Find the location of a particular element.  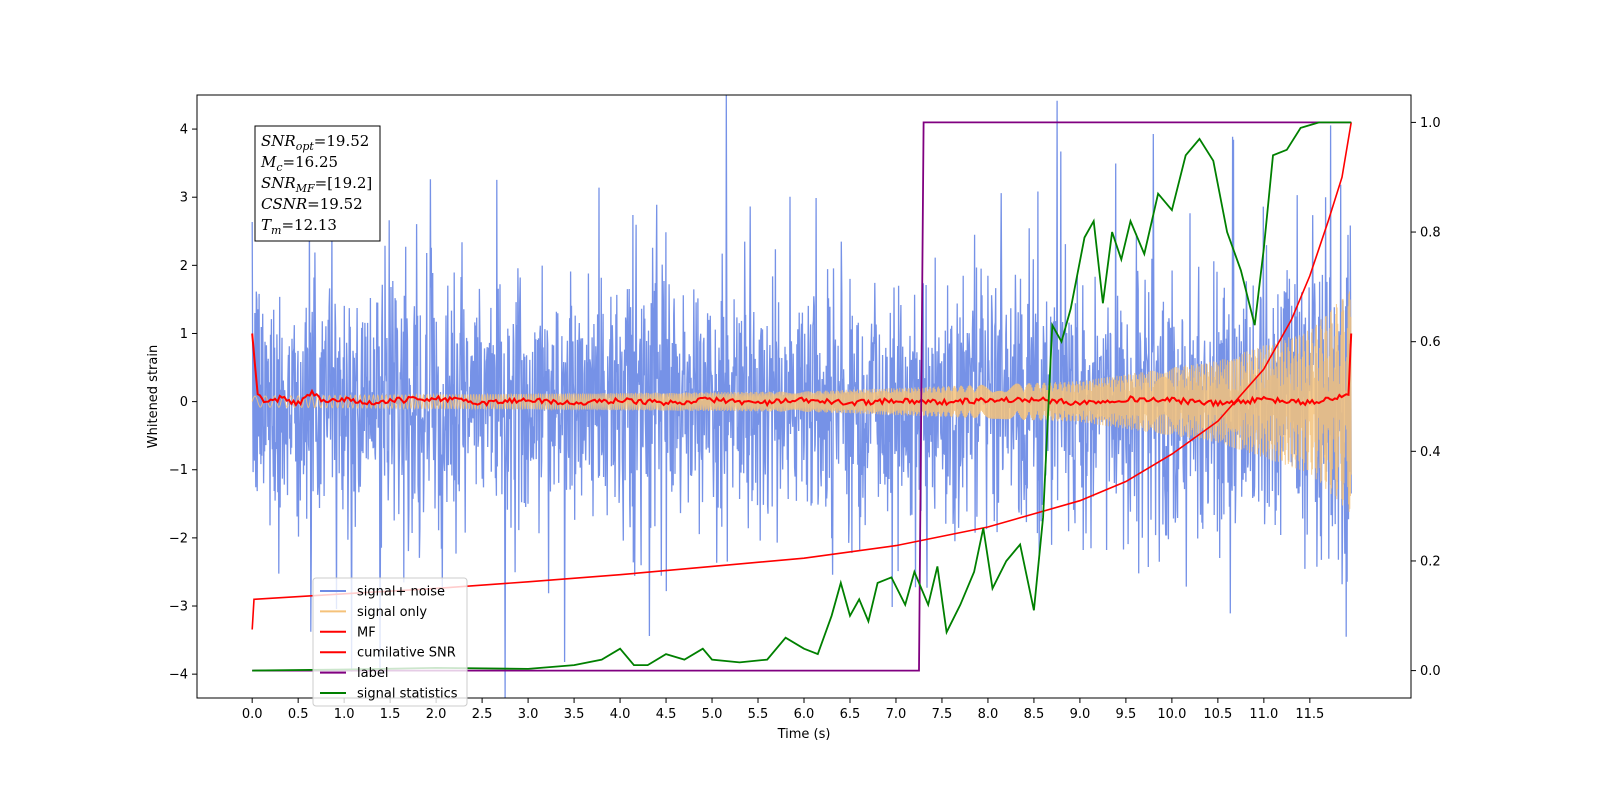

y-axis-title: Whitened strain is located at coordinates (153, 396).